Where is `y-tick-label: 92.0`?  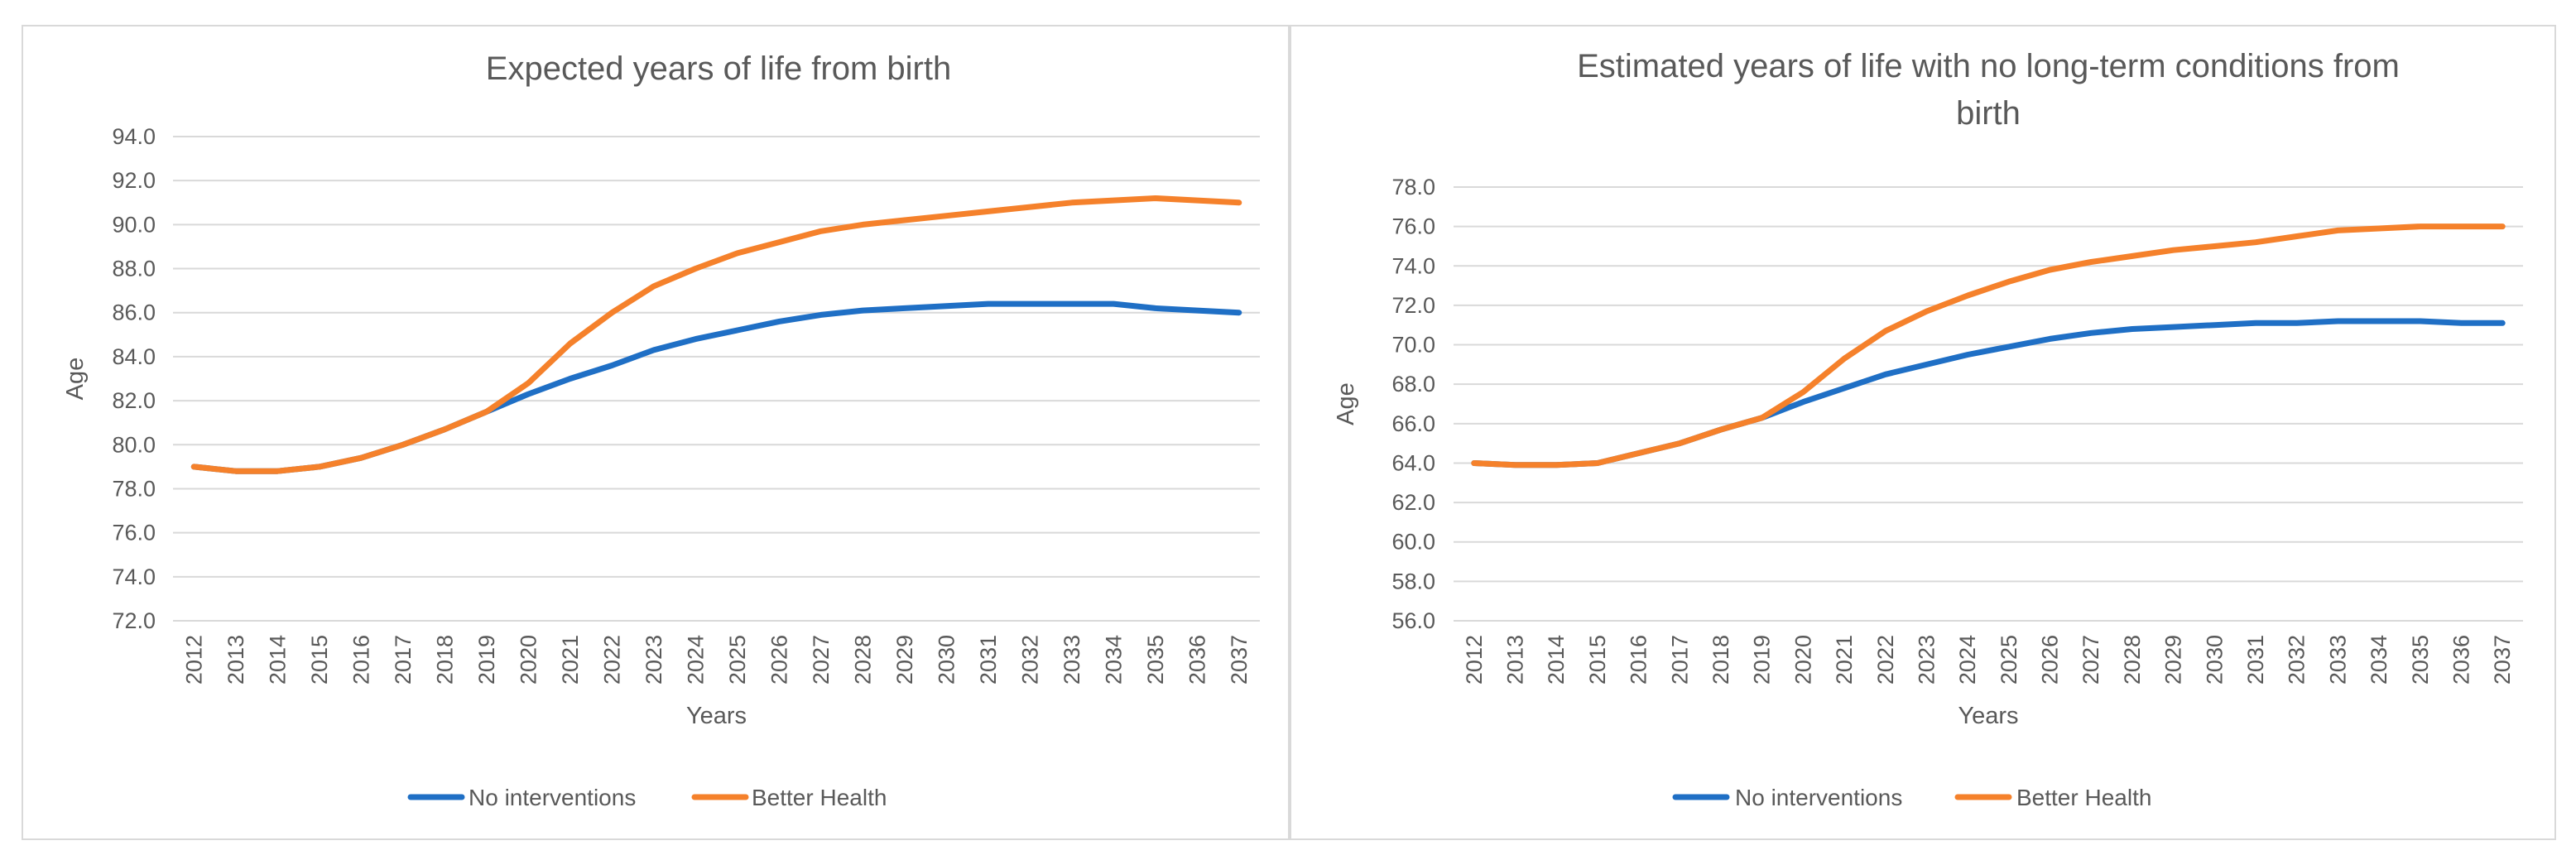
y-tick-label: 92.0 is located at coordinates (134, 180).